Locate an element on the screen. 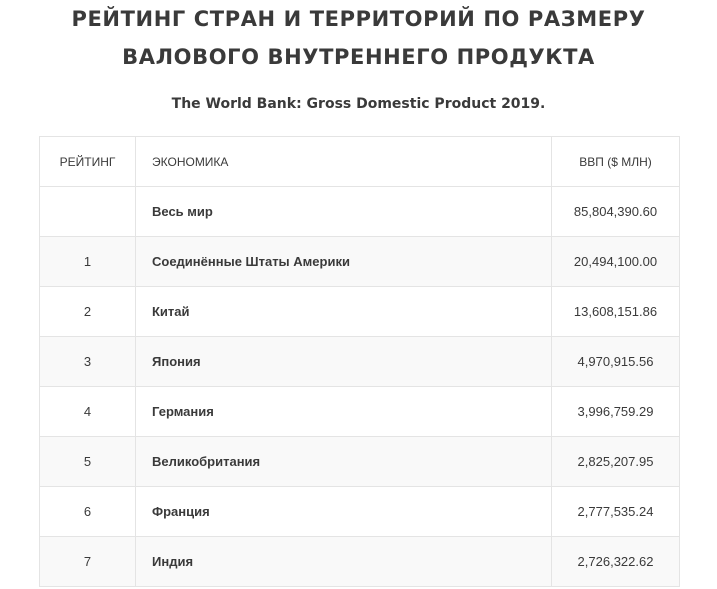 The image size is (717, 589). page-title-line-2: ВАЛОВОГО ВНУТРЕННЕГО ПРОДУКТА is located at coordinates (358, 57).